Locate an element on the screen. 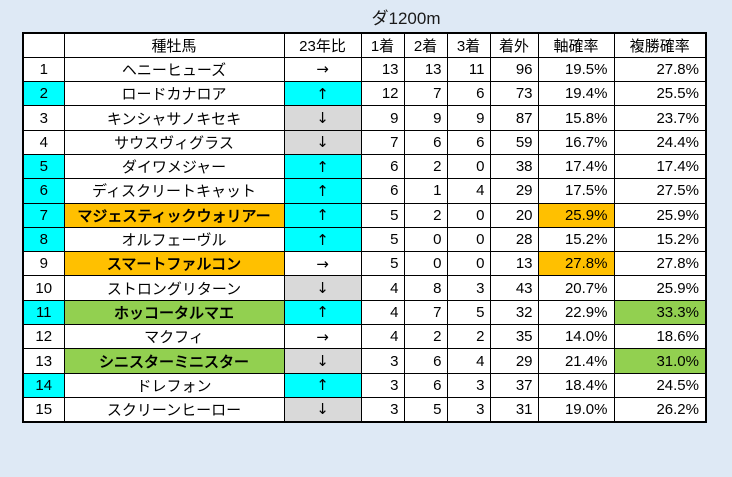  cell-axis: 27.8% is located at coordinates (576, 264).